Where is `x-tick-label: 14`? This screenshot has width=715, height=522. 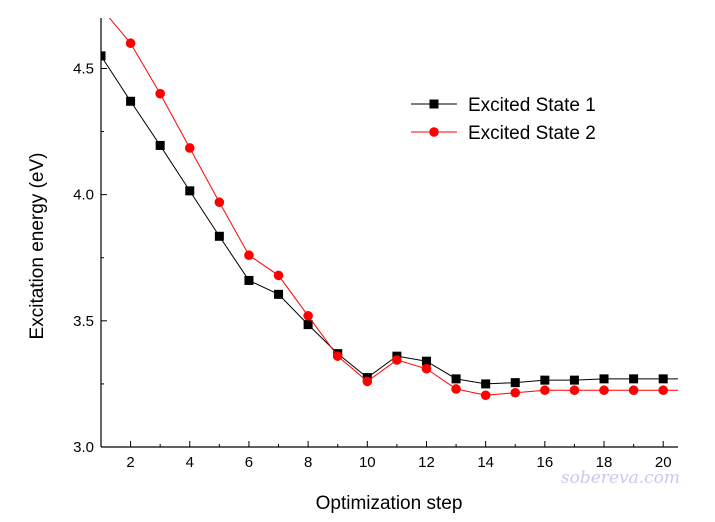
x-tick-label: 14 is located at coordinates (485, 462).